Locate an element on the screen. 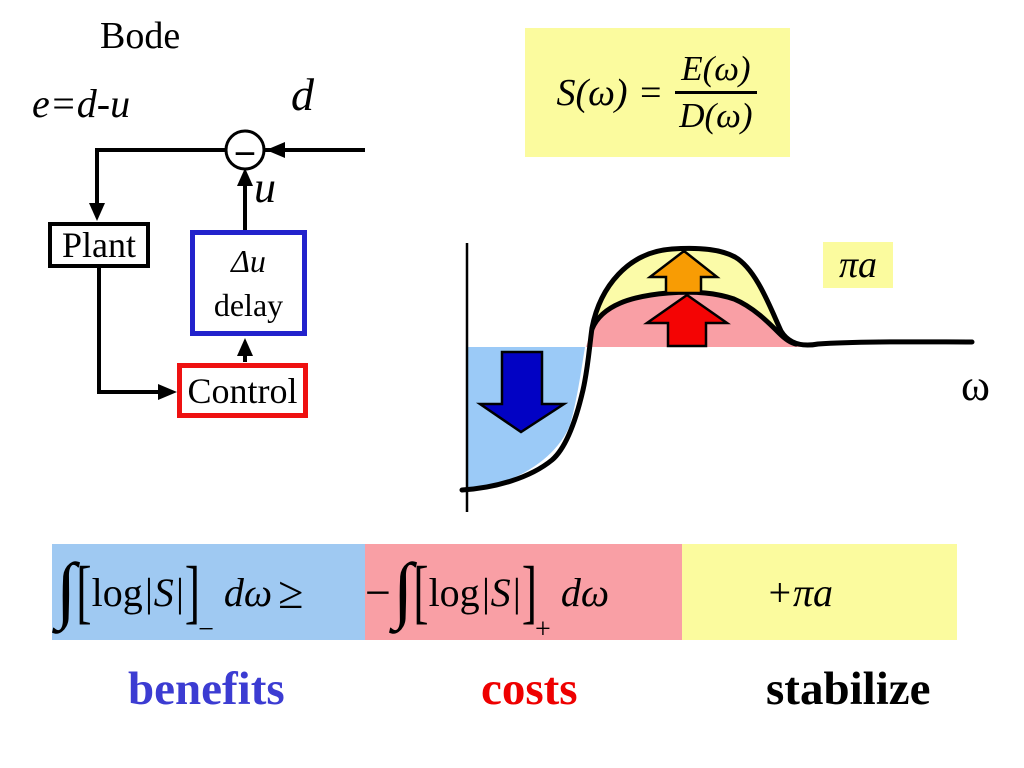  stabilize-term-segment: +πa is located at coordinates (819, 592).